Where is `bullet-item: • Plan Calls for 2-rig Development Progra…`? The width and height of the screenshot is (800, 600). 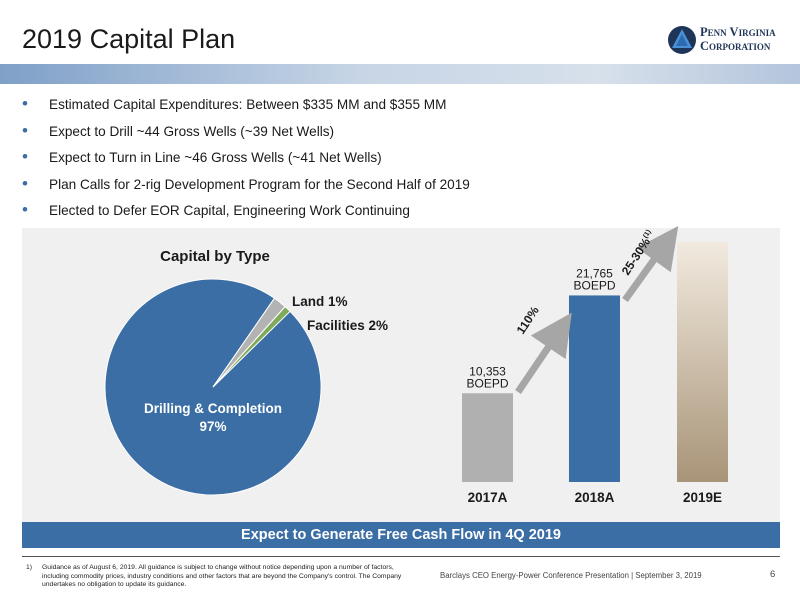
bullet-item: • Plan Calls for 2-rig Development Progra… is located at coordinates (246, 188).